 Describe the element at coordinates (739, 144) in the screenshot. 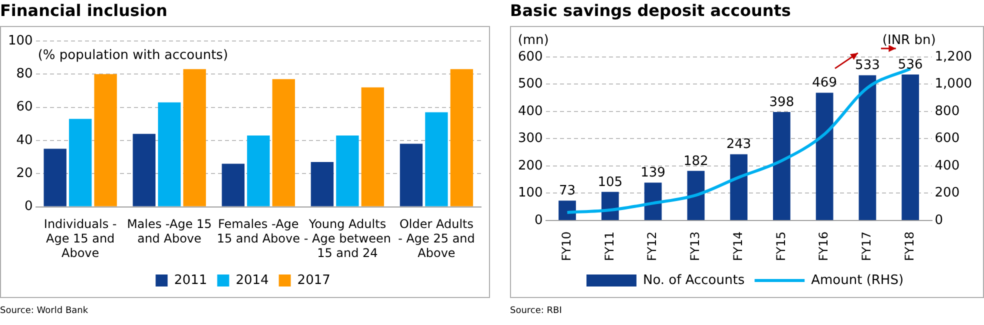

I see `data-label: 243` at that location.